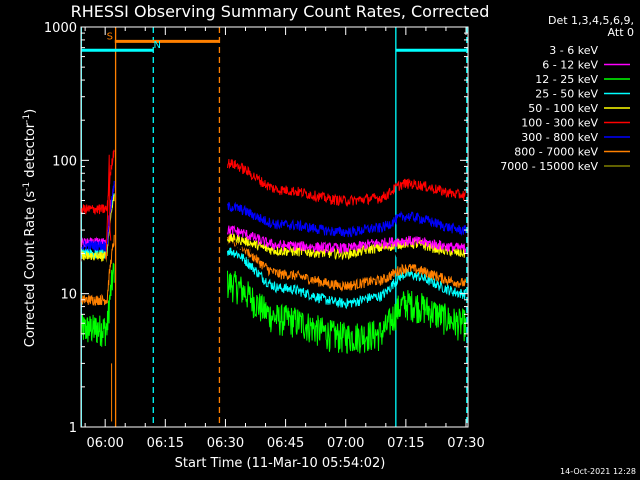 This screenshot has height=480, width=640. I want to click on legend-entry-label: 300 - 800 keV, so click(559, 137).